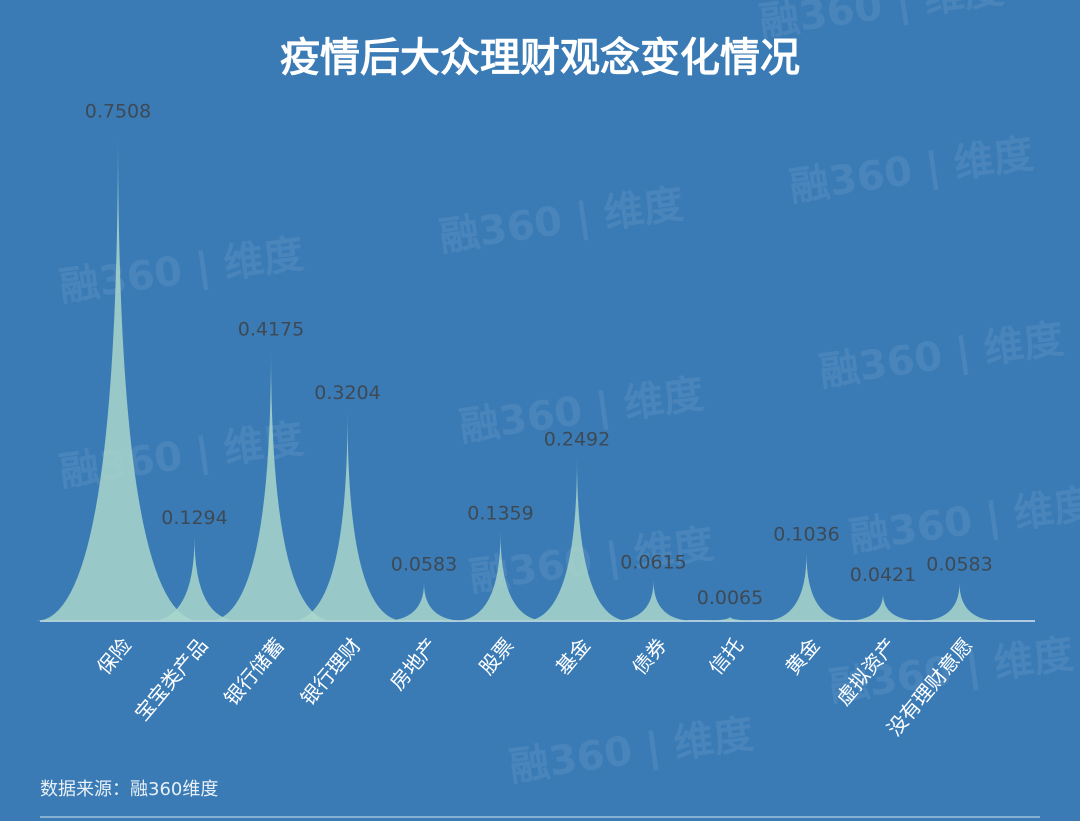  I want to click on value-label: 0.0615, so click(653, 562).